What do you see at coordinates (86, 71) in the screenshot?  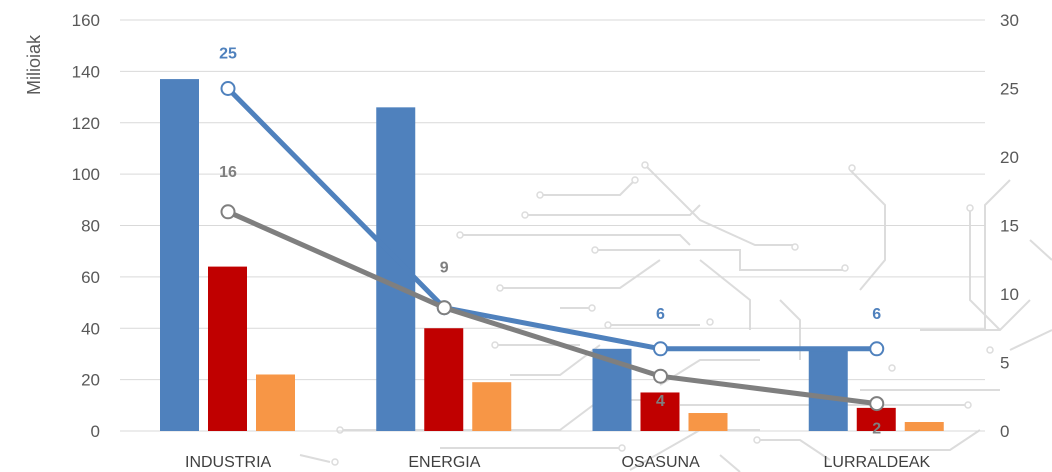 I see `y-tick-label: 140` at bounding box center [86, 71].